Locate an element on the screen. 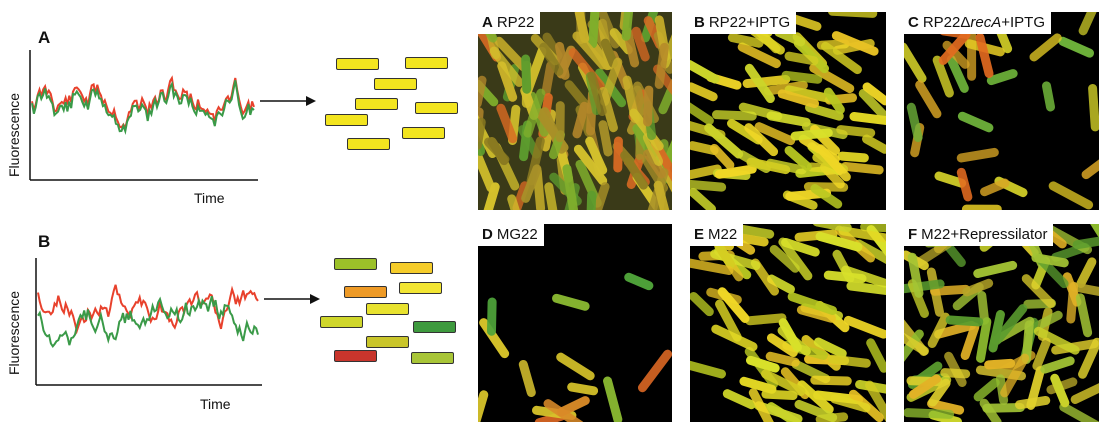 This screenshot has width=1109, height=431. micrograph-a-label: A RP22 is located at coordinates (509, 23).